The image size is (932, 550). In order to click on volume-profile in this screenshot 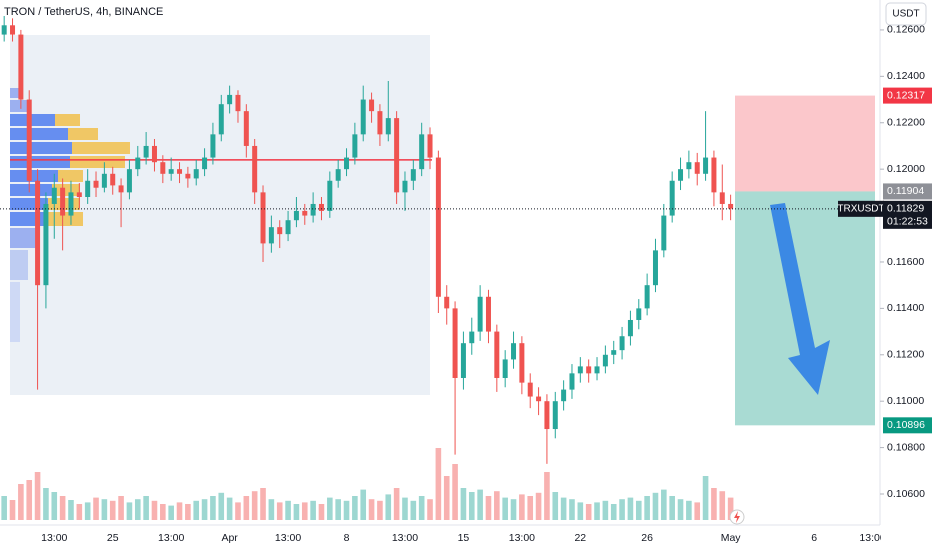, I will do `click(70, 215)`.